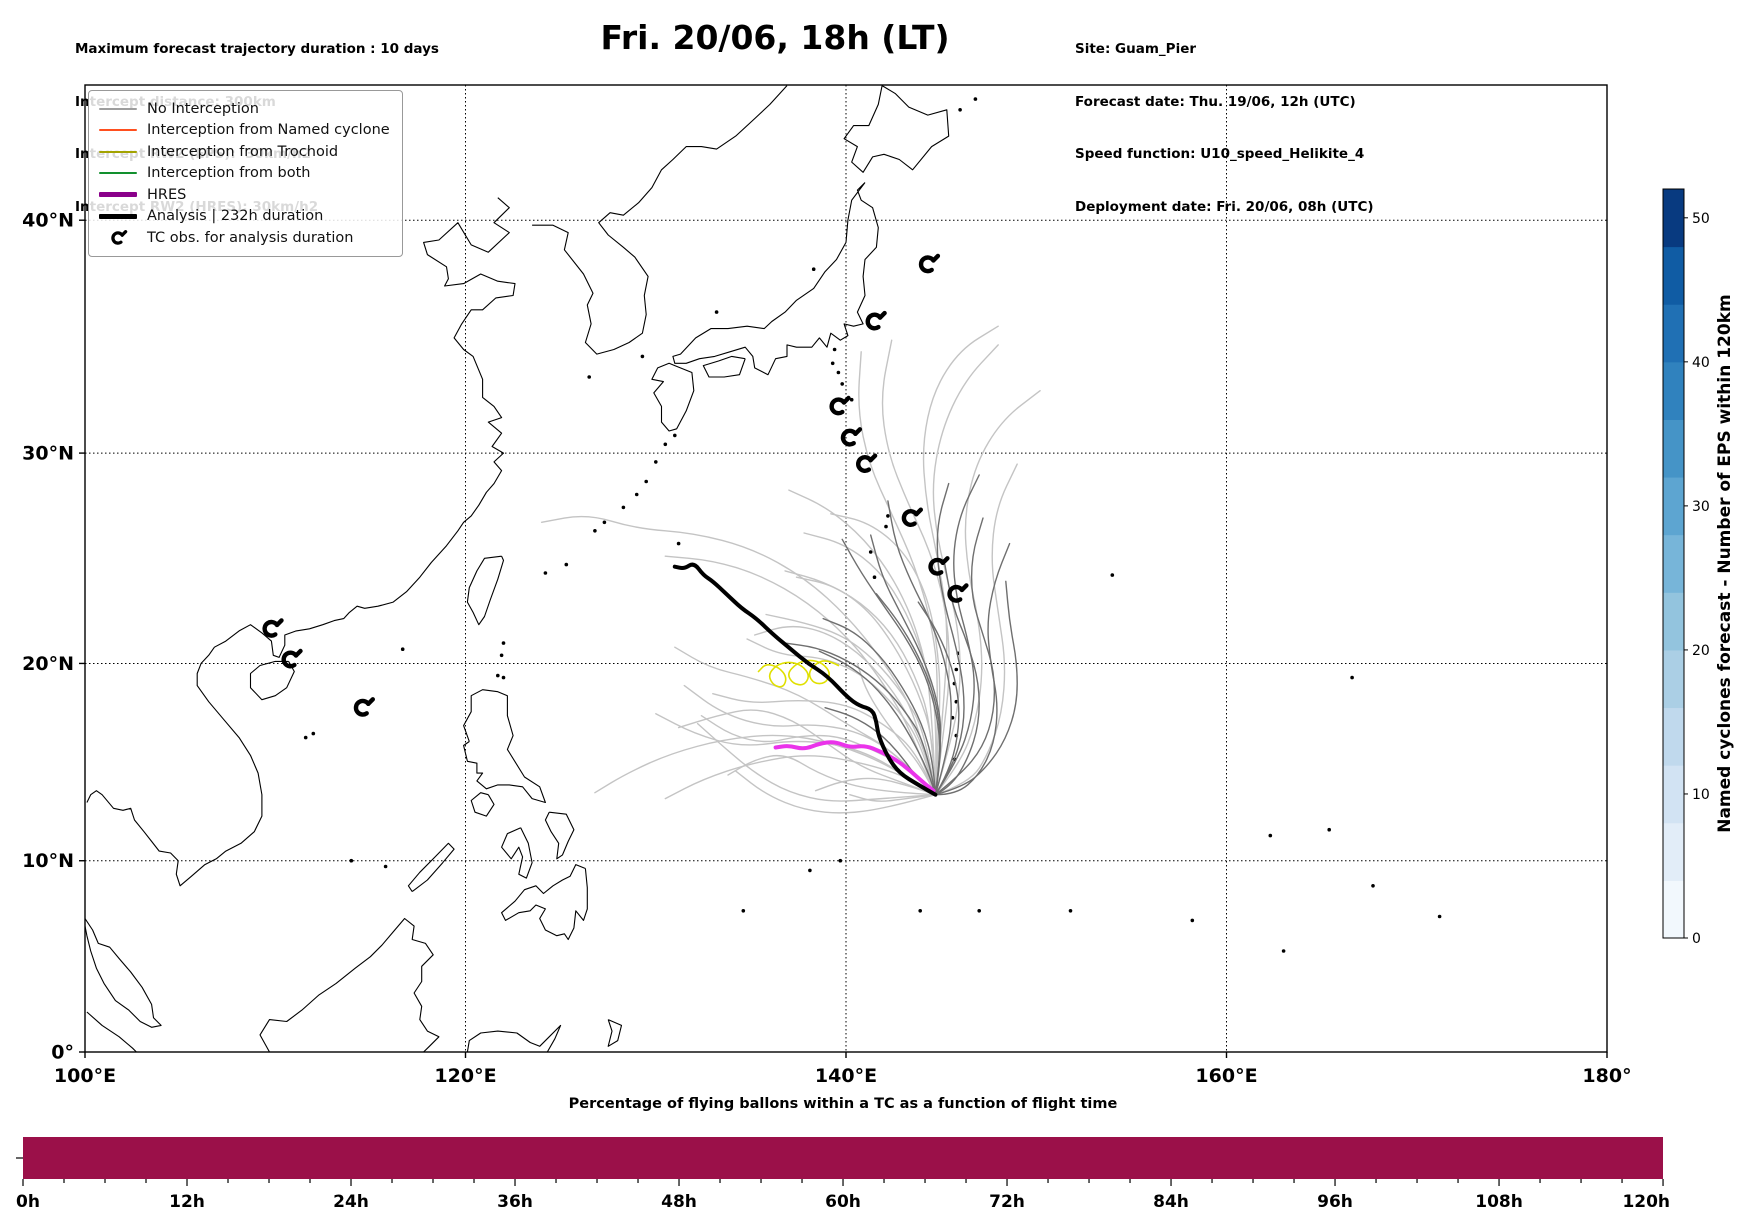 This screenshot has width=1748, height=1213. Describe the element at coordinates (244, 109) in the screenshot. I see `legend-item: No Interception` at that location.